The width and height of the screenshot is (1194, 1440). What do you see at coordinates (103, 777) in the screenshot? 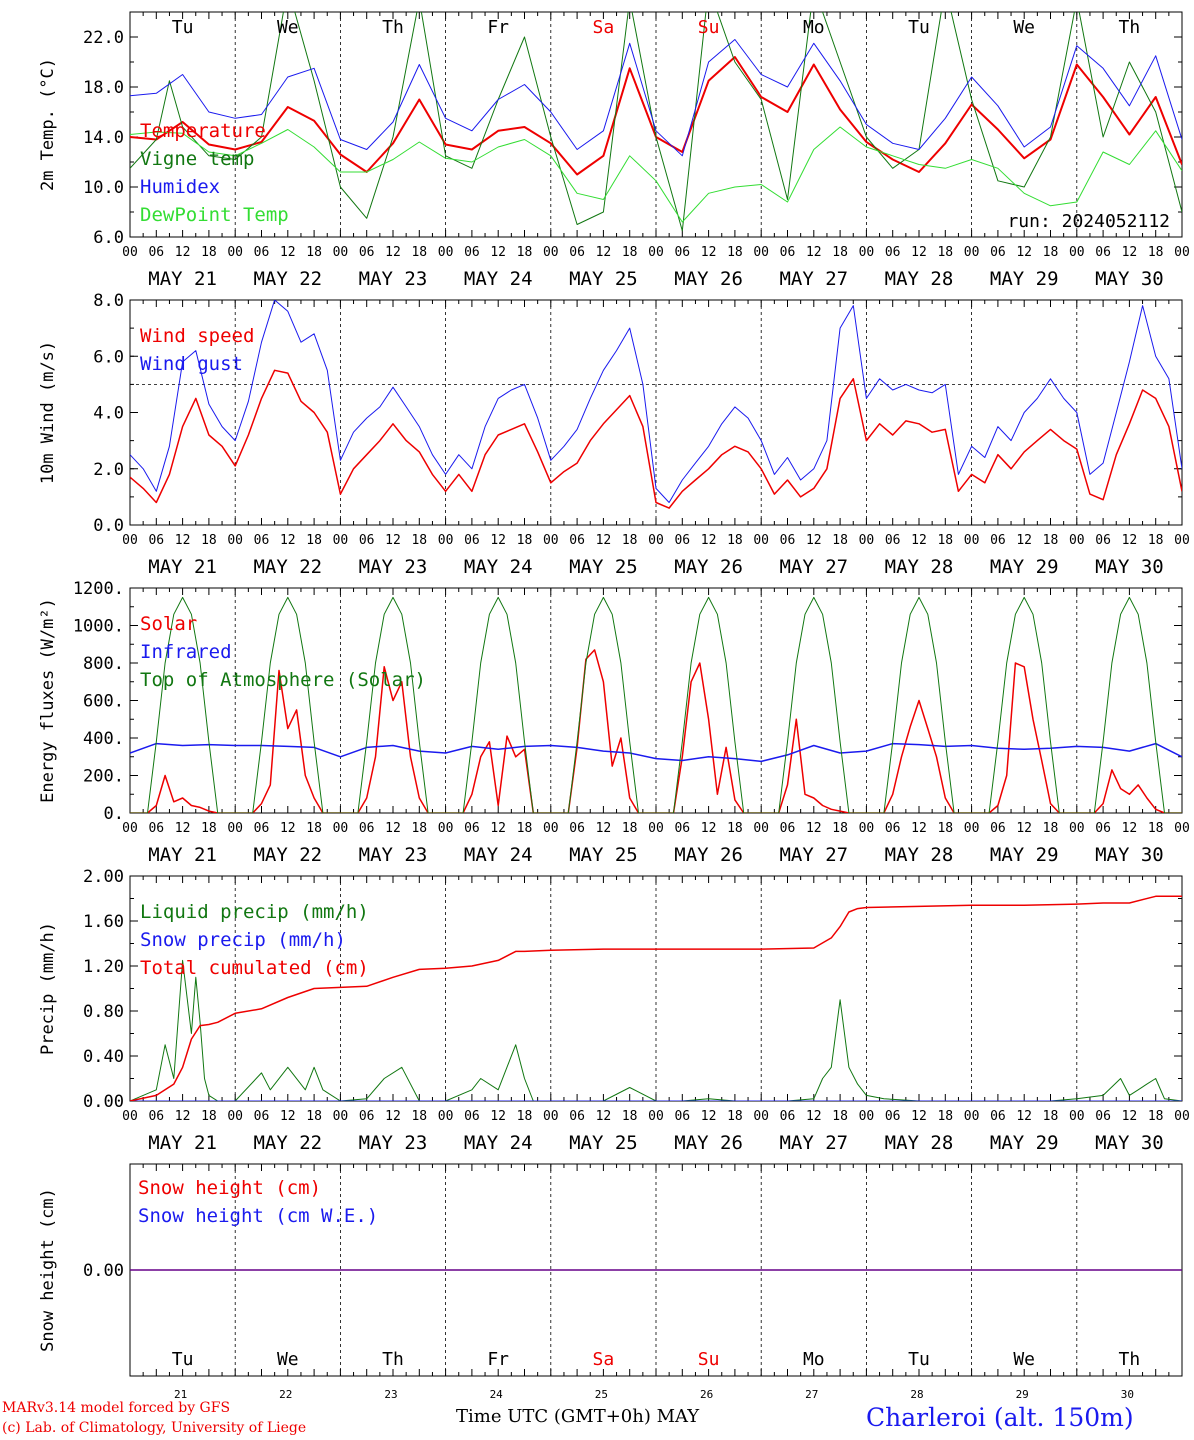
I see `y-tick-label: 200.` at bounding box center [103, 777].